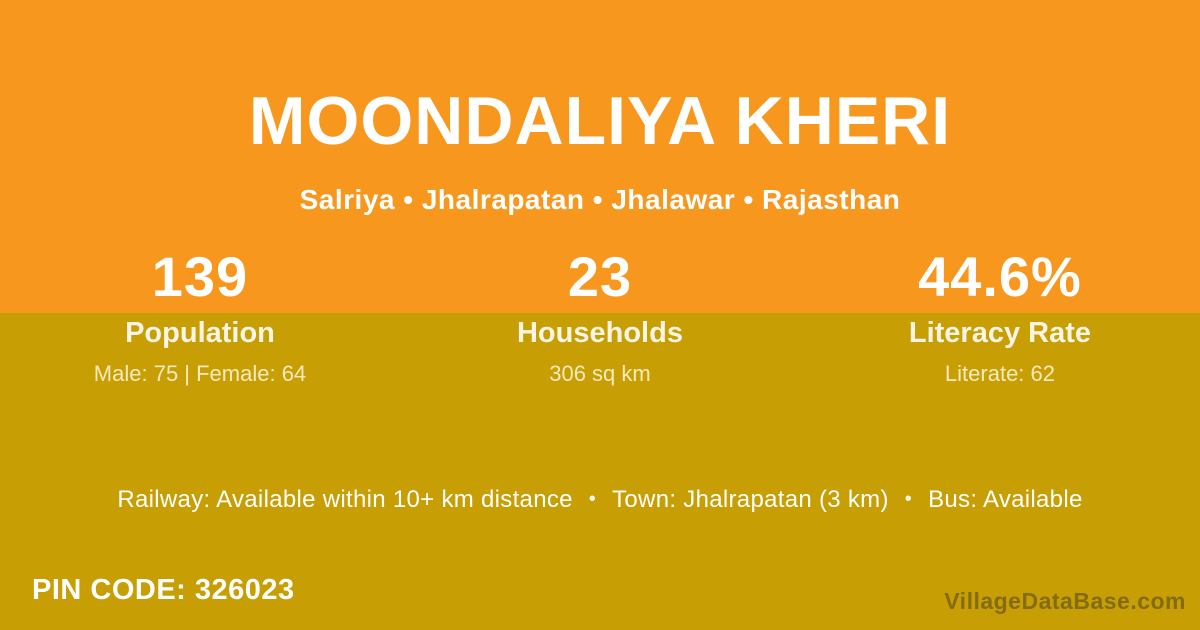 This screenshot has height=630, width=1200. Describe the element at coordinates (750, 499) in the screenshot. I see `town-info: Town: Jhalrapatan (3 km)` at that location.